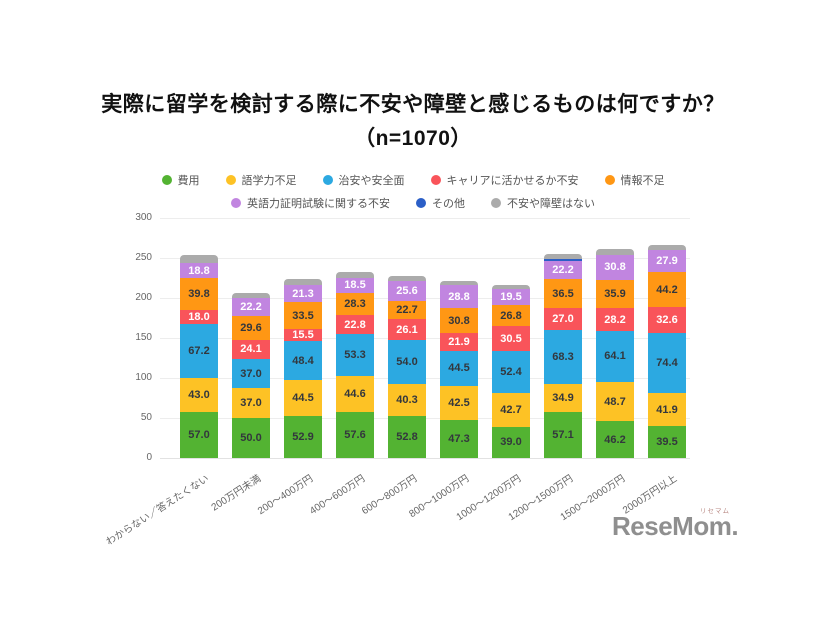 This screenshot has height=620, width=826. Describe the element at coordinates (143, 337) in the screenshot. I see `y-axis-tick-label: 150` at that location.